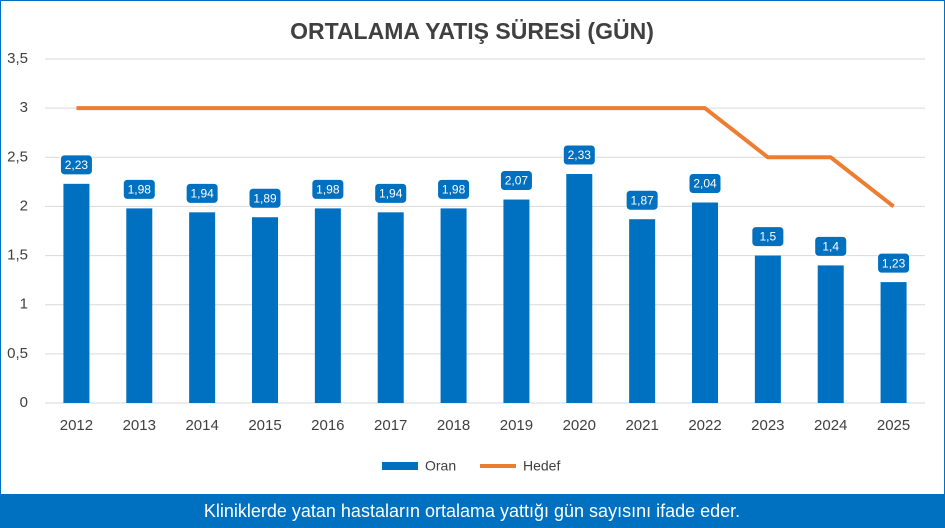  Describe the element at coordinates (201, 425) in the screenshot. I see `x-tick-label: 2014` at that location.